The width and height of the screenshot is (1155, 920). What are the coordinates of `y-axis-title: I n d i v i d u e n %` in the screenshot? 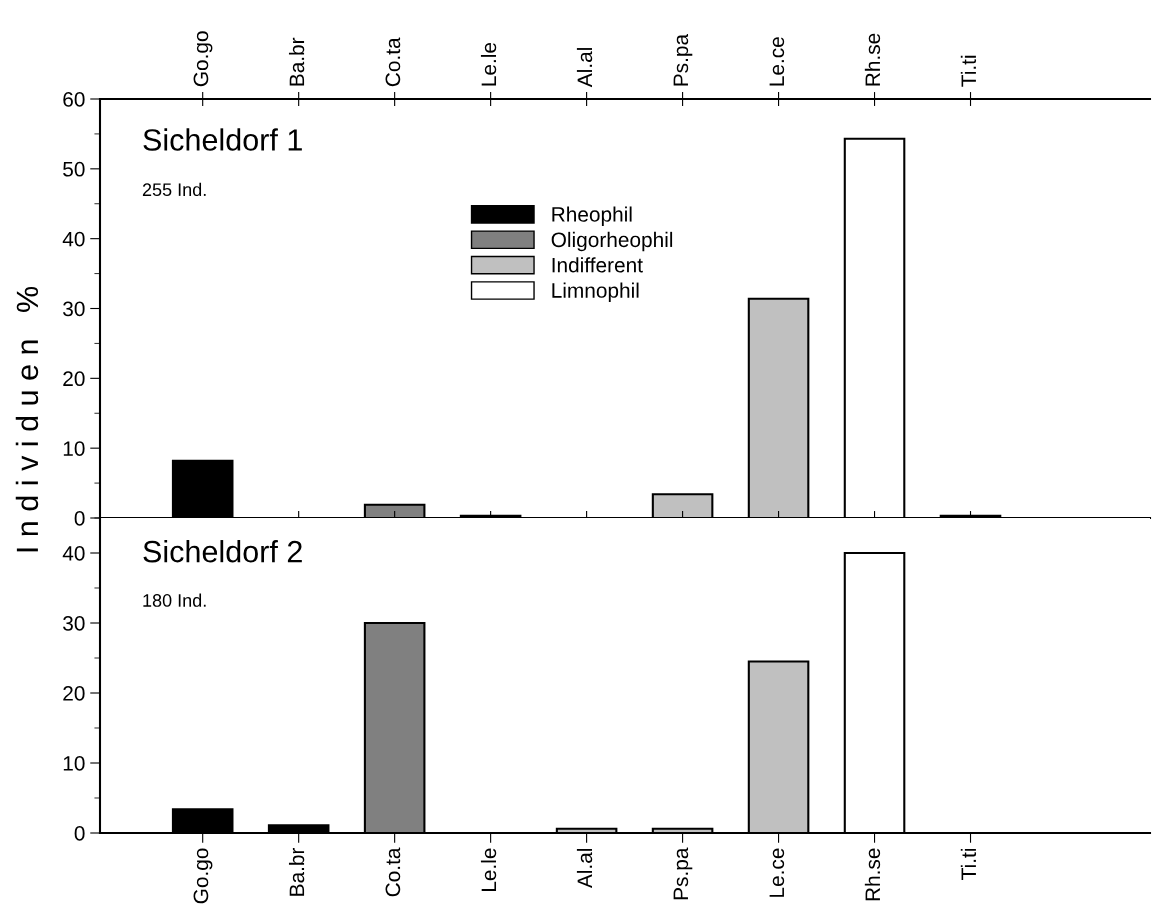 It's located at (27, 419).